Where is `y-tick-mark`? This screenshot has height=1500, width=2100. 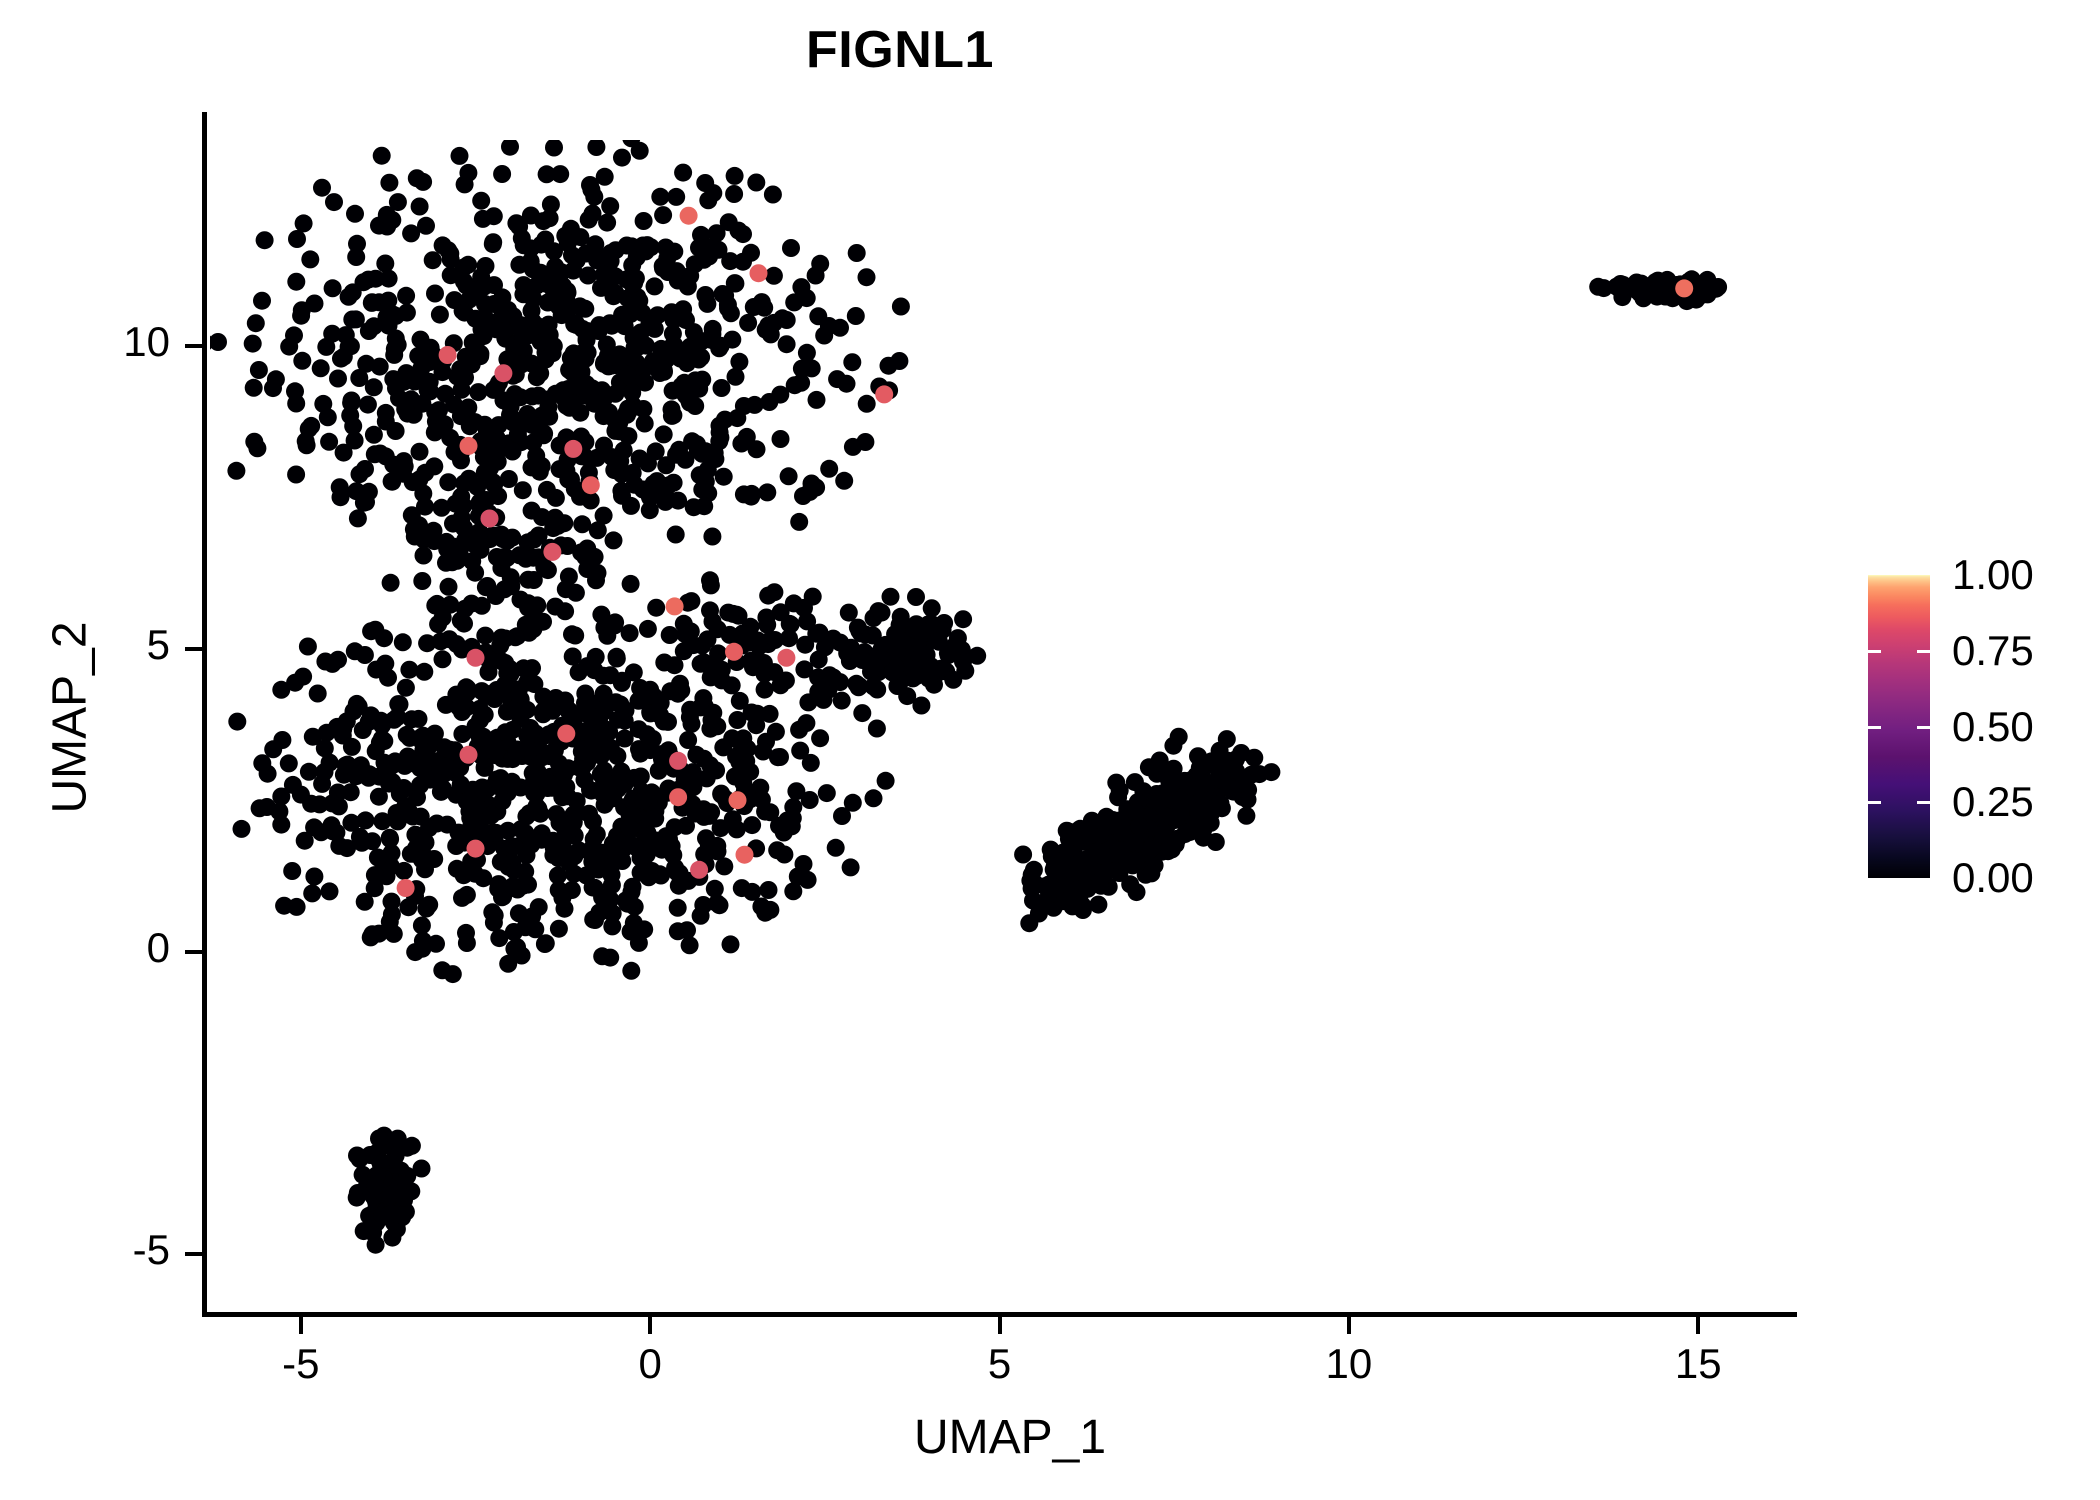
y-tick-mark is located at coordinates (193, 1254).